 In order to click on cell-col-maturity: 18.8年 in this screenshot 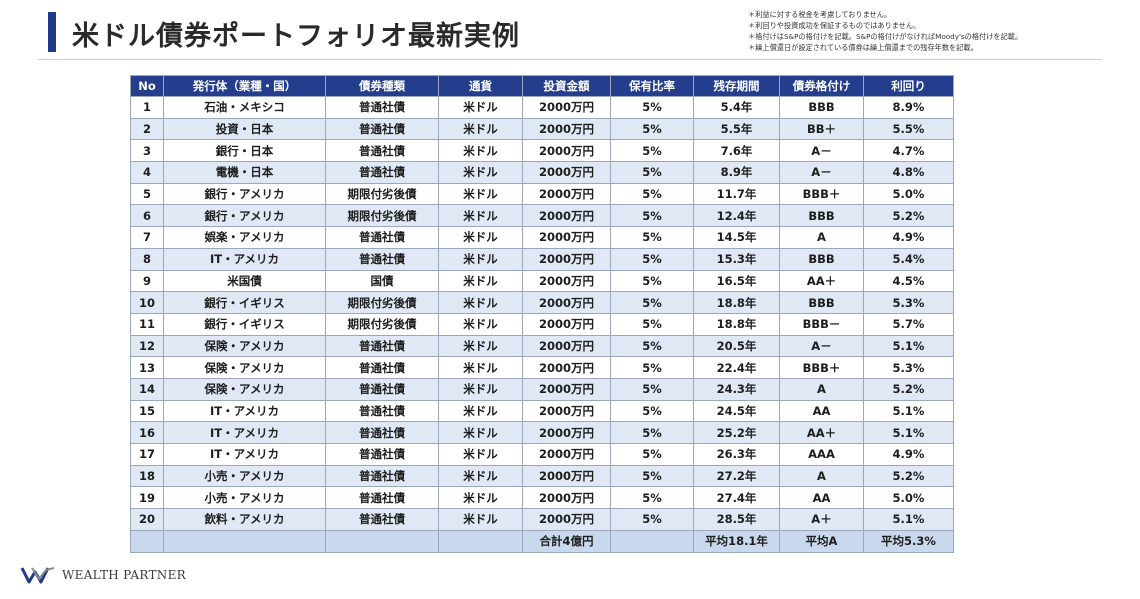, I will do `click(736, 324)`.